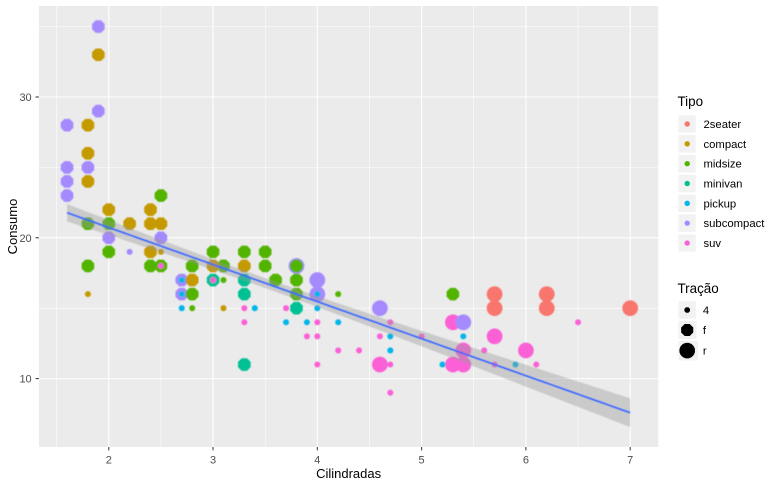 The width and height of the screenshot is (768, 489). What do you see at coordinates (698, 288) in the screenshot?
I see `svg-text: Tração` at bounding box center [698, 288].